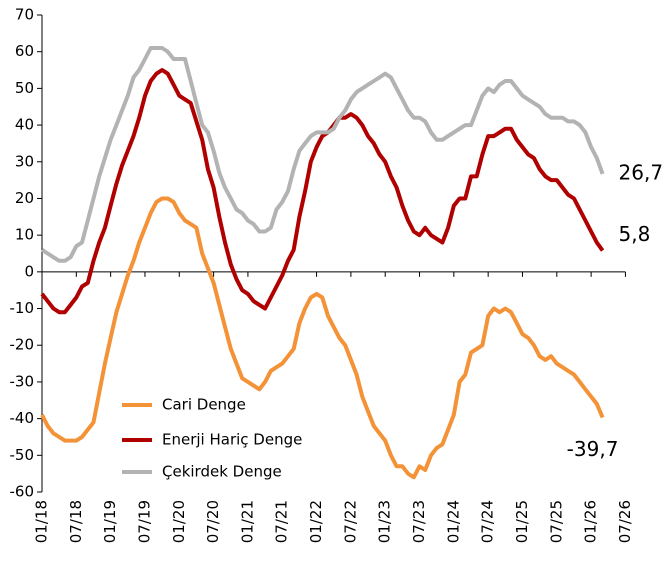 Image resolution: width=667 pixels, height=561 pixels. What do you see at coordinates (593, 449) in the screenshot?
I see `end-label: -39,7` at bounding box center [593, 449].